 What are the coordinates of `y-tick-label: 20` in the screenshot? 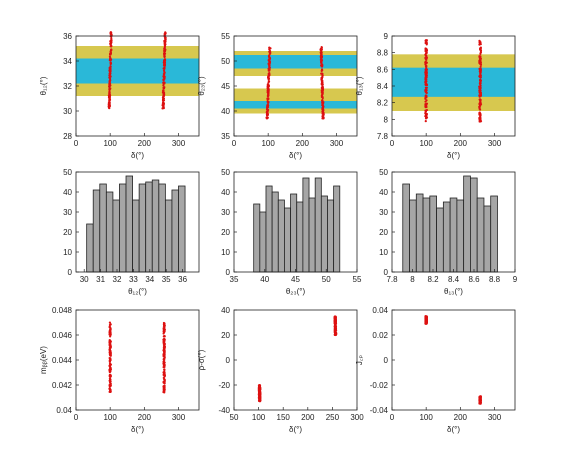 It's located at (225, 335).